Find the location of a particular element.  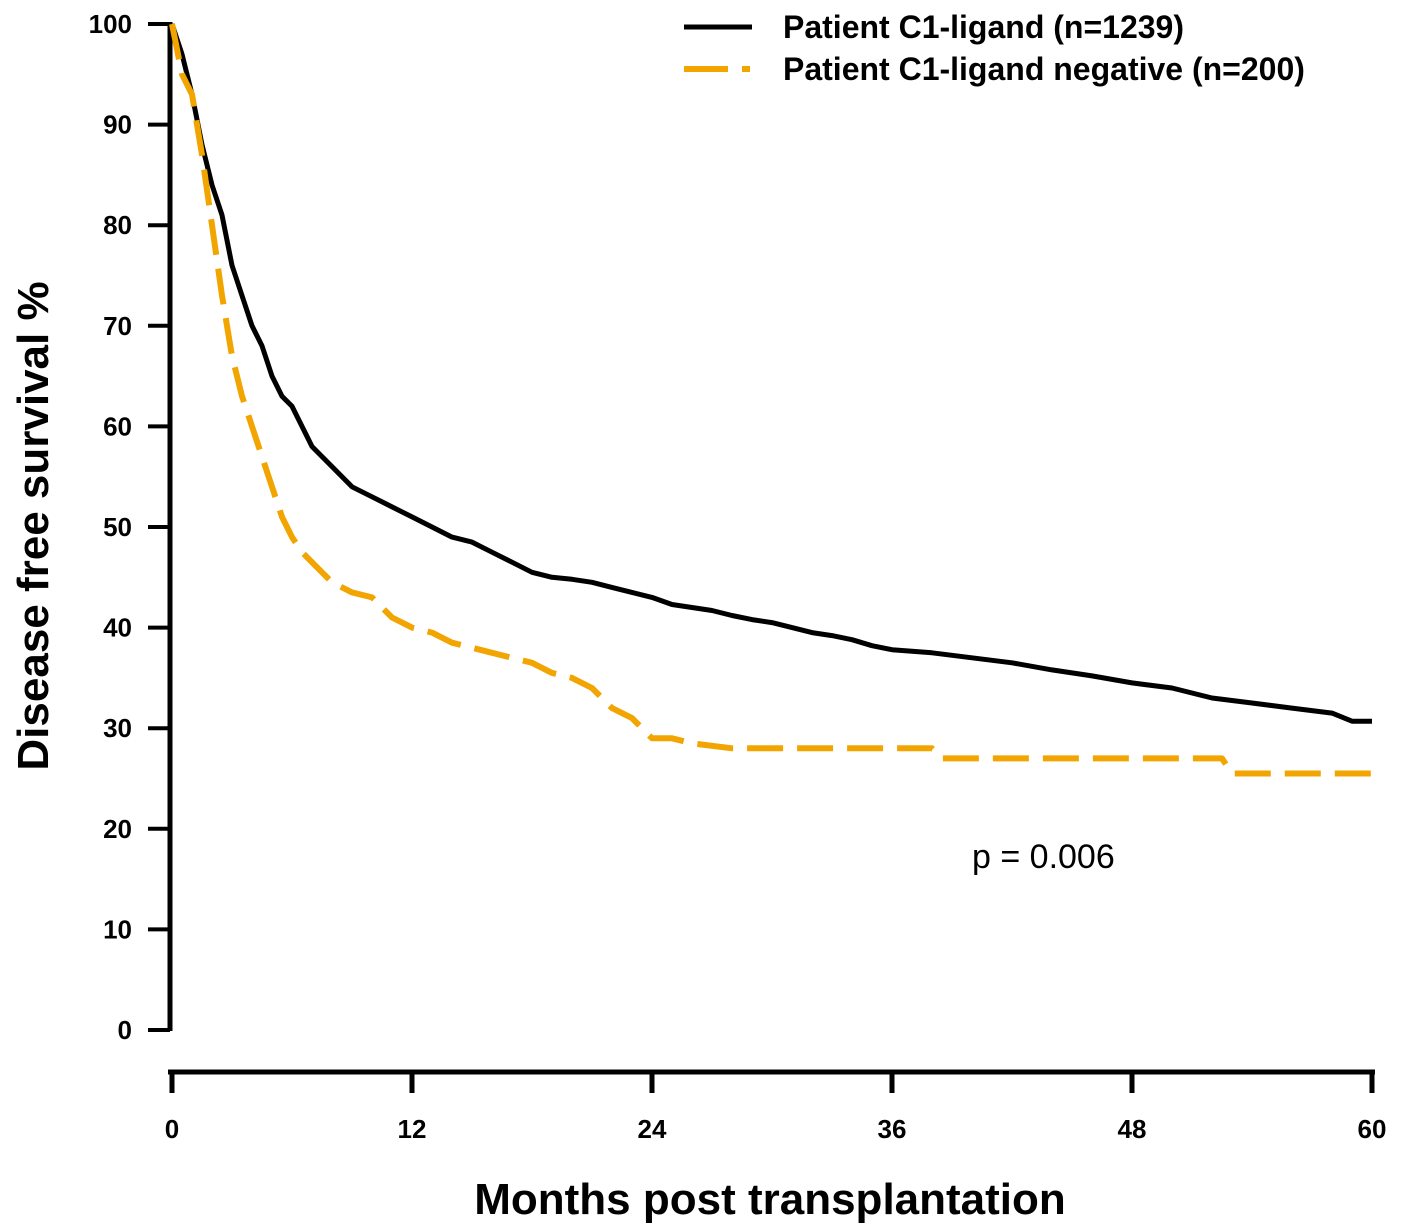

y-tick-label: 60 is located at coordinates (117, 426).